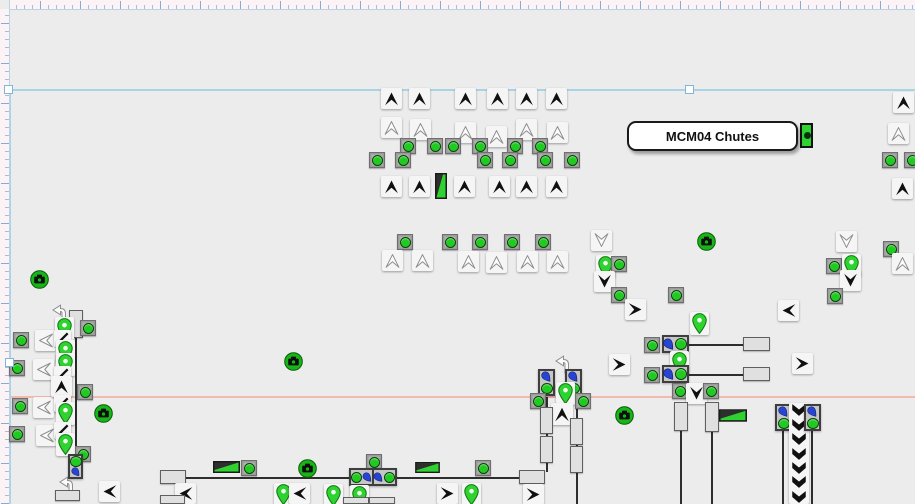  I want to click on status-pin-box, so click(75, 466).